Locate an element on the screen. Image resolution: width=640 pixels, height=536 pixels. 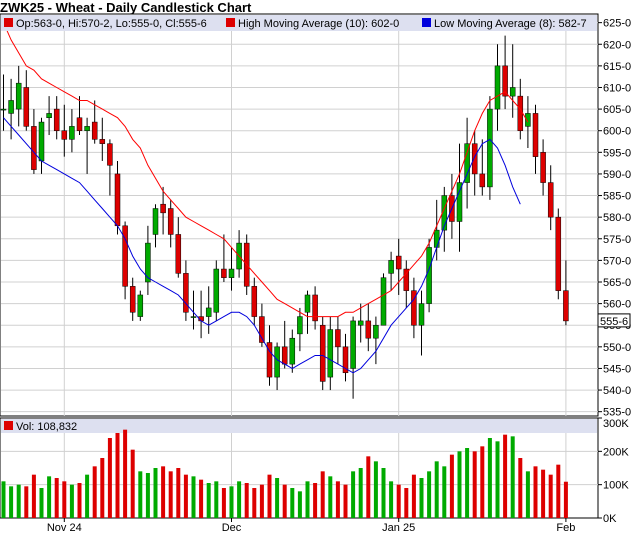
volume-legend-swatch is located at coordinates (8, 425).